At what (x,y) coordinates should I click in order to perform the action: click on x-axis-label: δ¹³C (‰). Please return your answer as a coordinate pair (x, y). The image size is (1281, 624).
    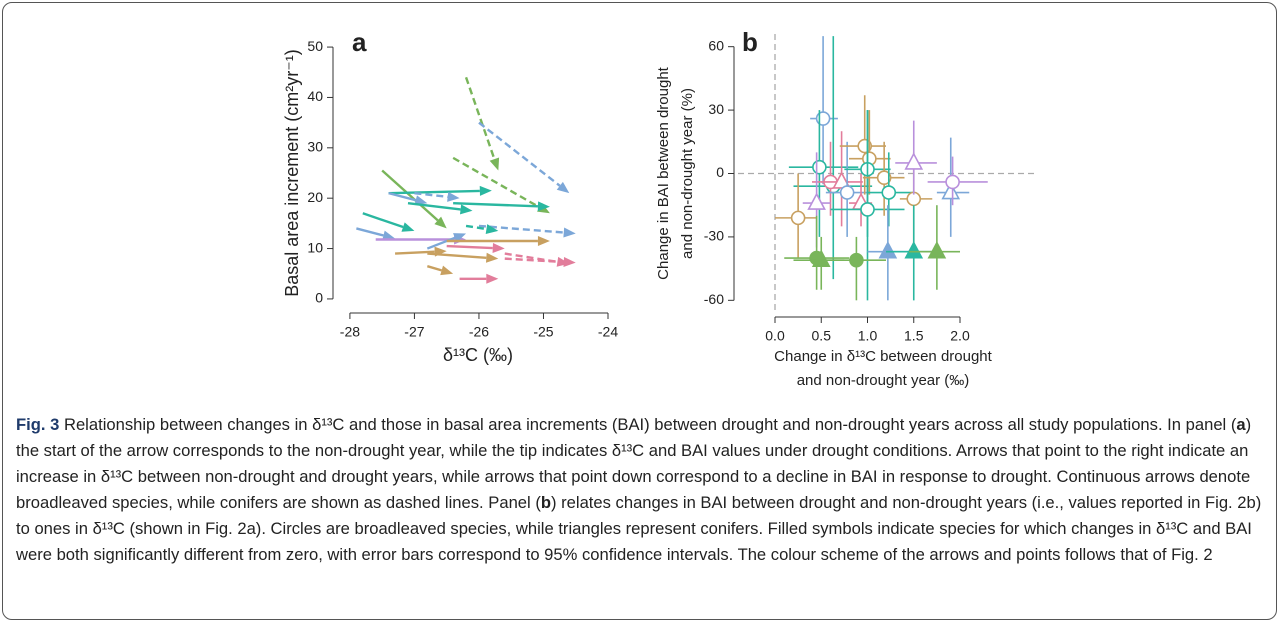
    Looking at the image, I should click on (478, 355).